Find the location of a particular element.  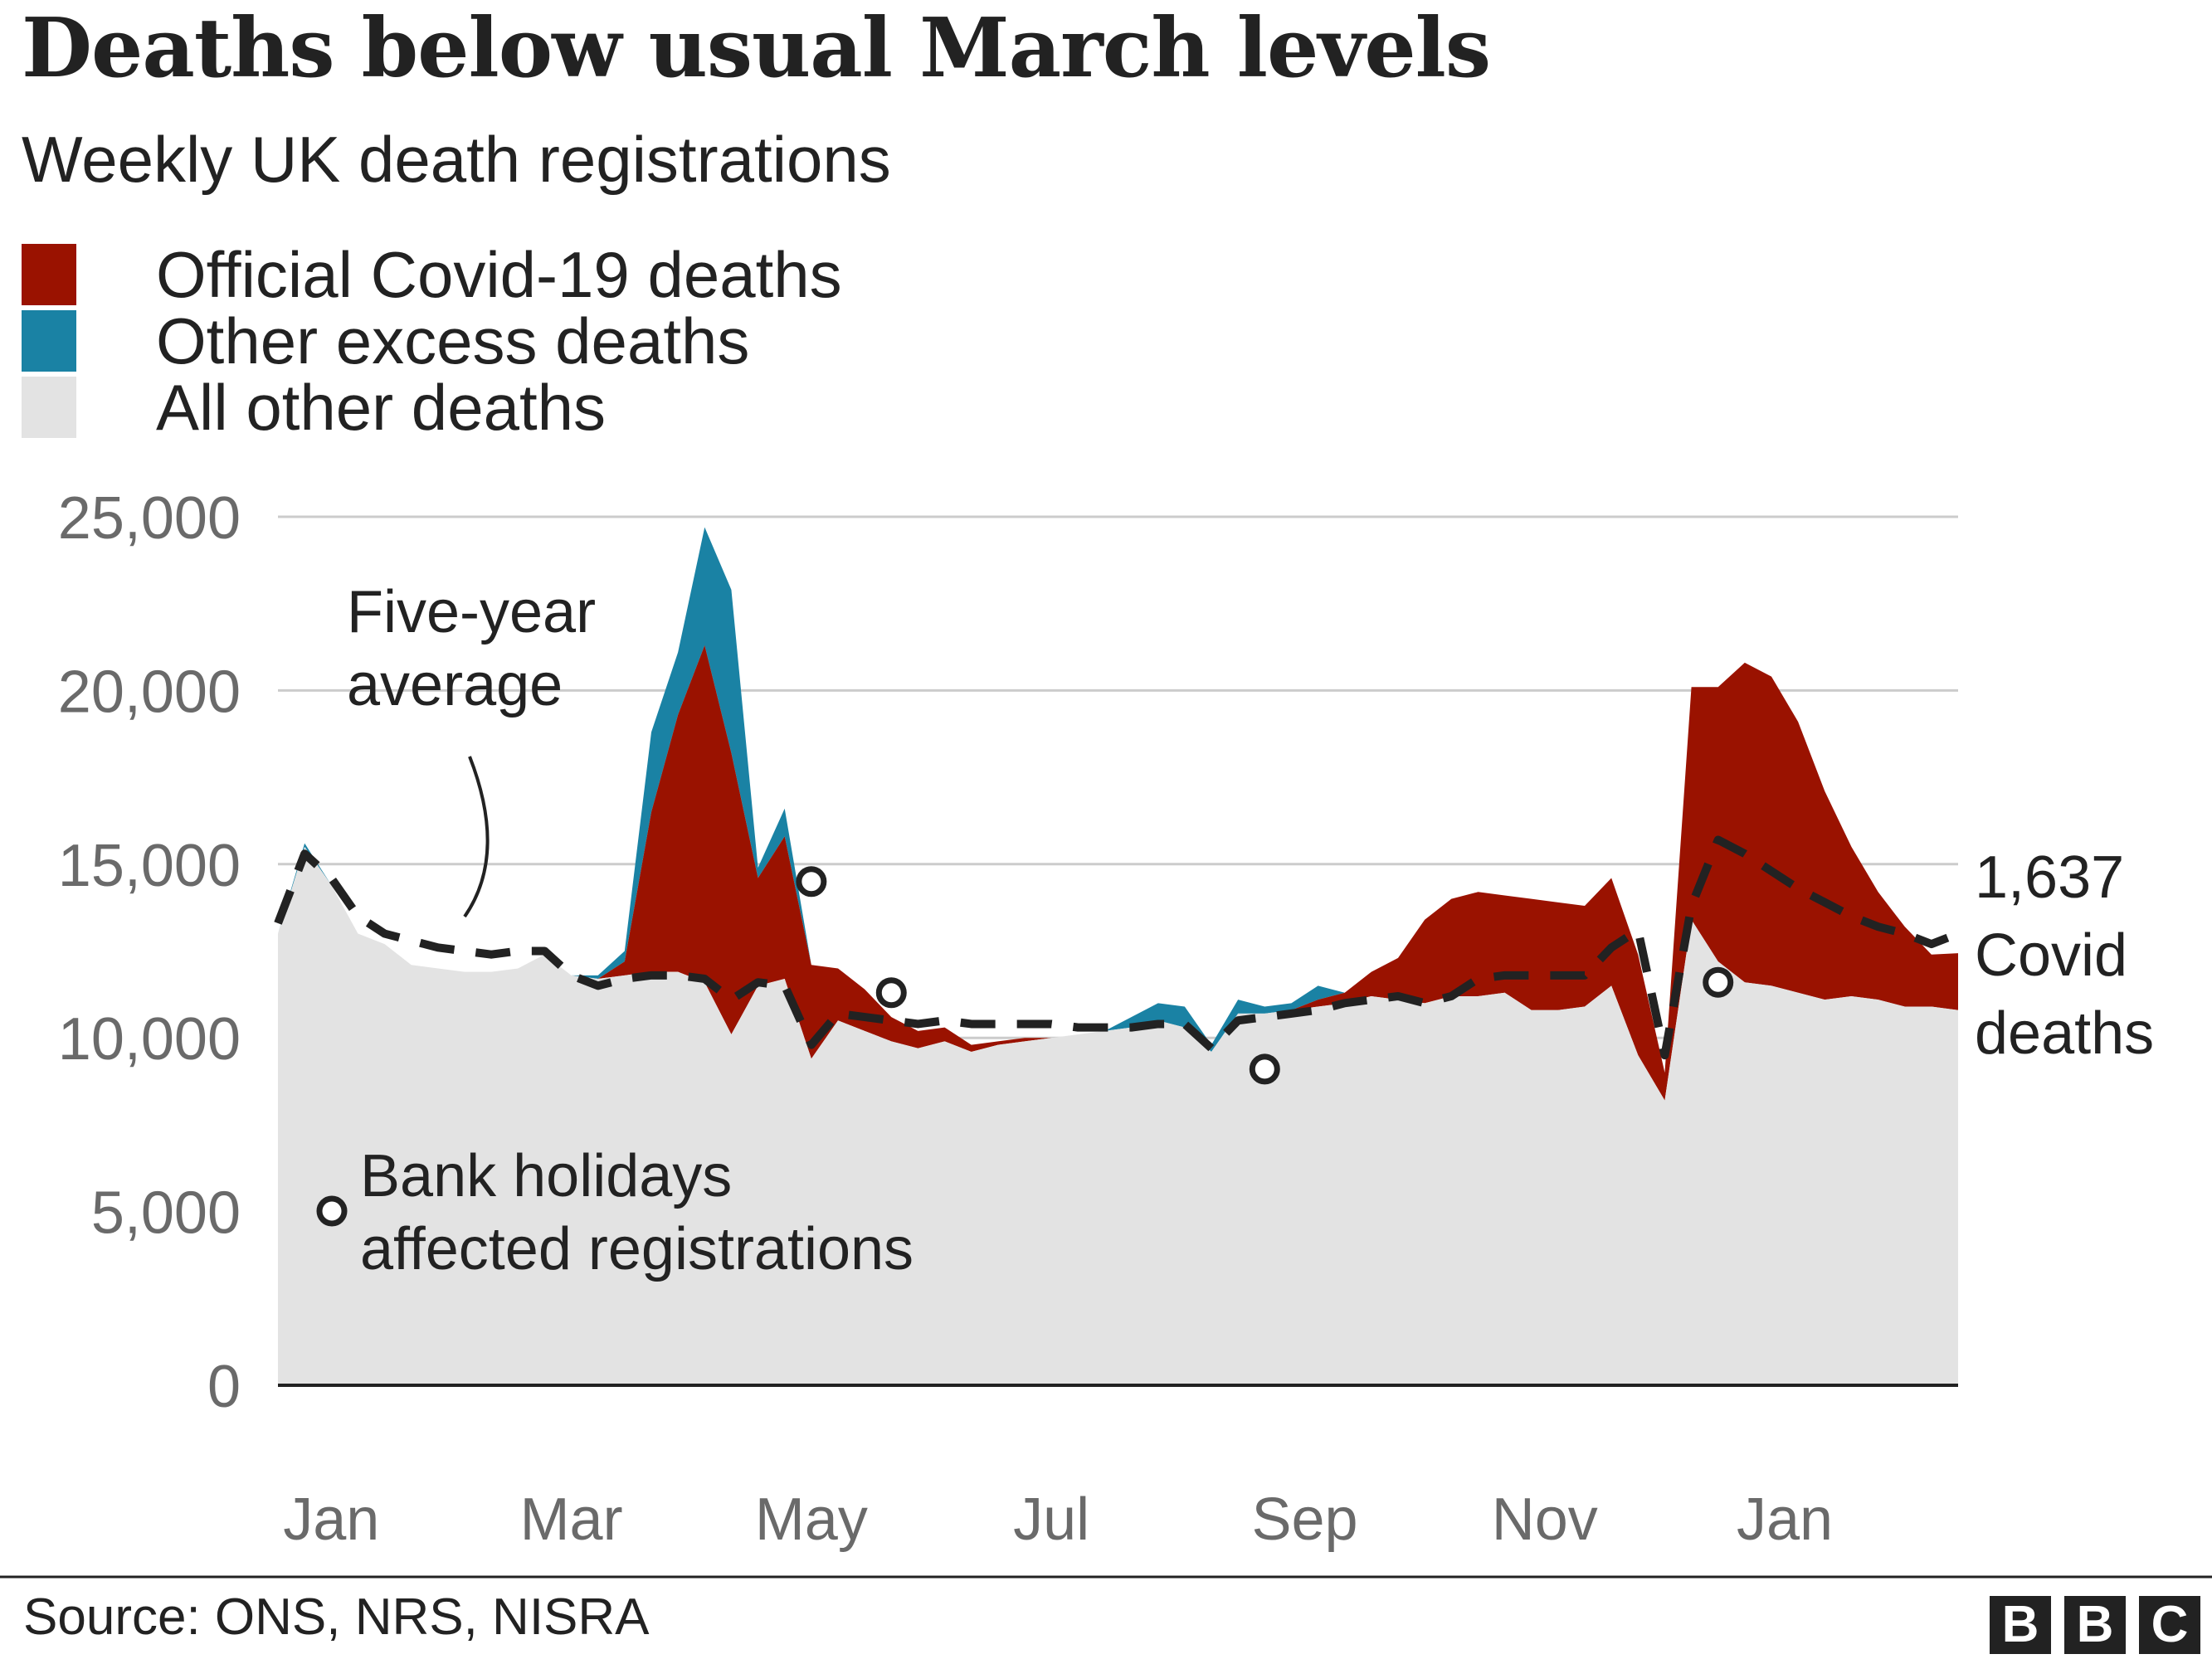

x-axis-tick-labels: Jan Mar May Jul Sep Nov Jan is located at coordinates (1058, 1519).